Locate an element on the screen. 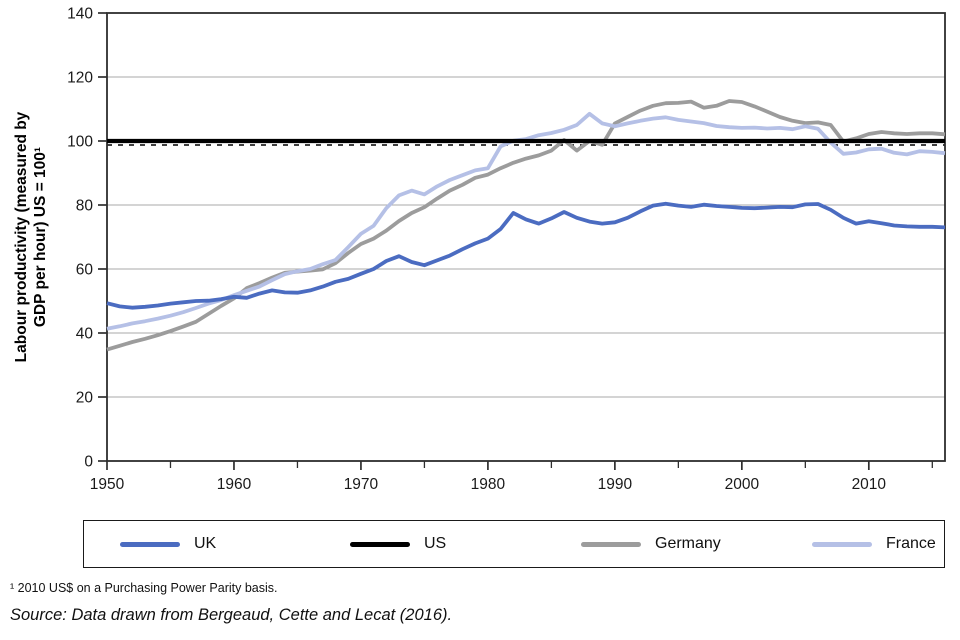 Image resolution: width=960 pixels, height=640 pixels. x-tick-label-2010: 2010 is located at coordinates (869, 484).